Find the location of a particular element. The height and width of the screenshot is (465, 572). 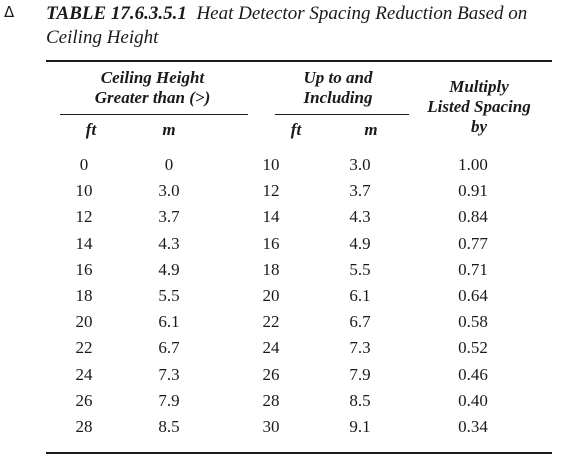

cell-including-ft: 30 is located at coordinates (271, 426).